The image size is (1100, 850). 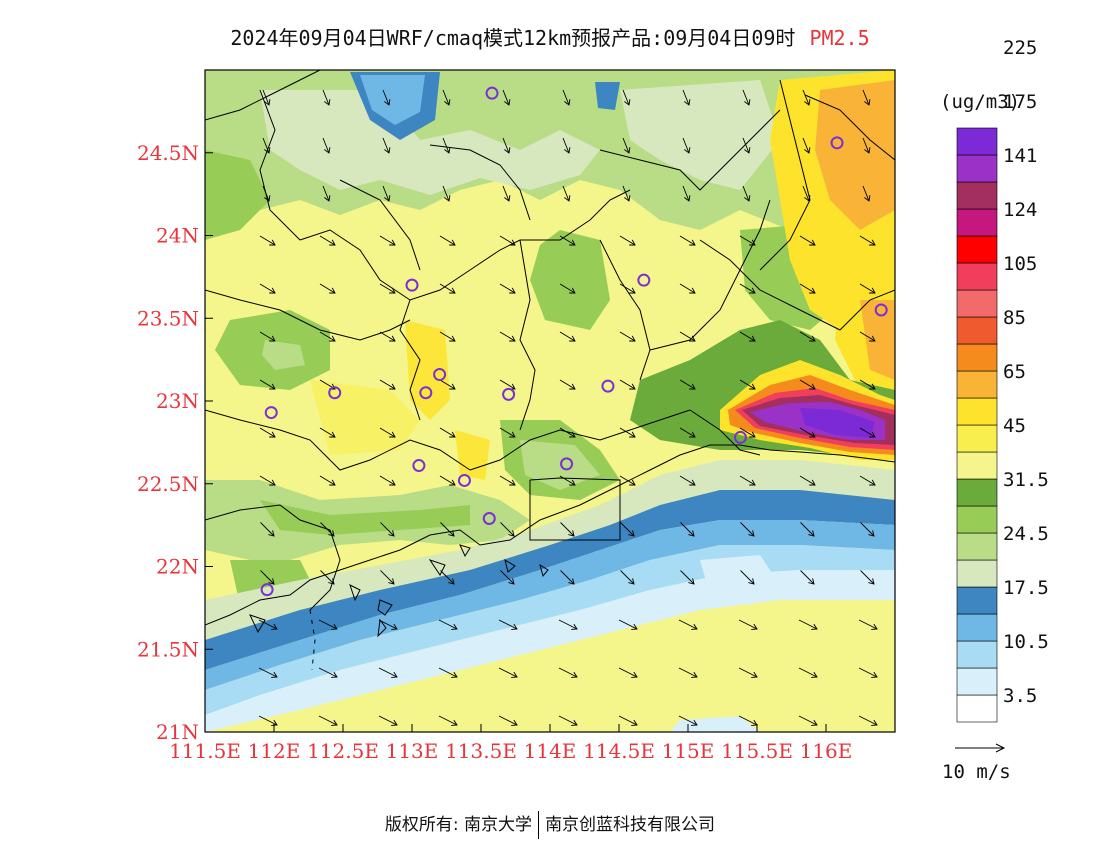 What do you see at coordinates (1026, 534) in the screenshot?
I see `colorbar-label: 24.5` at bounding box center [1026, 534].